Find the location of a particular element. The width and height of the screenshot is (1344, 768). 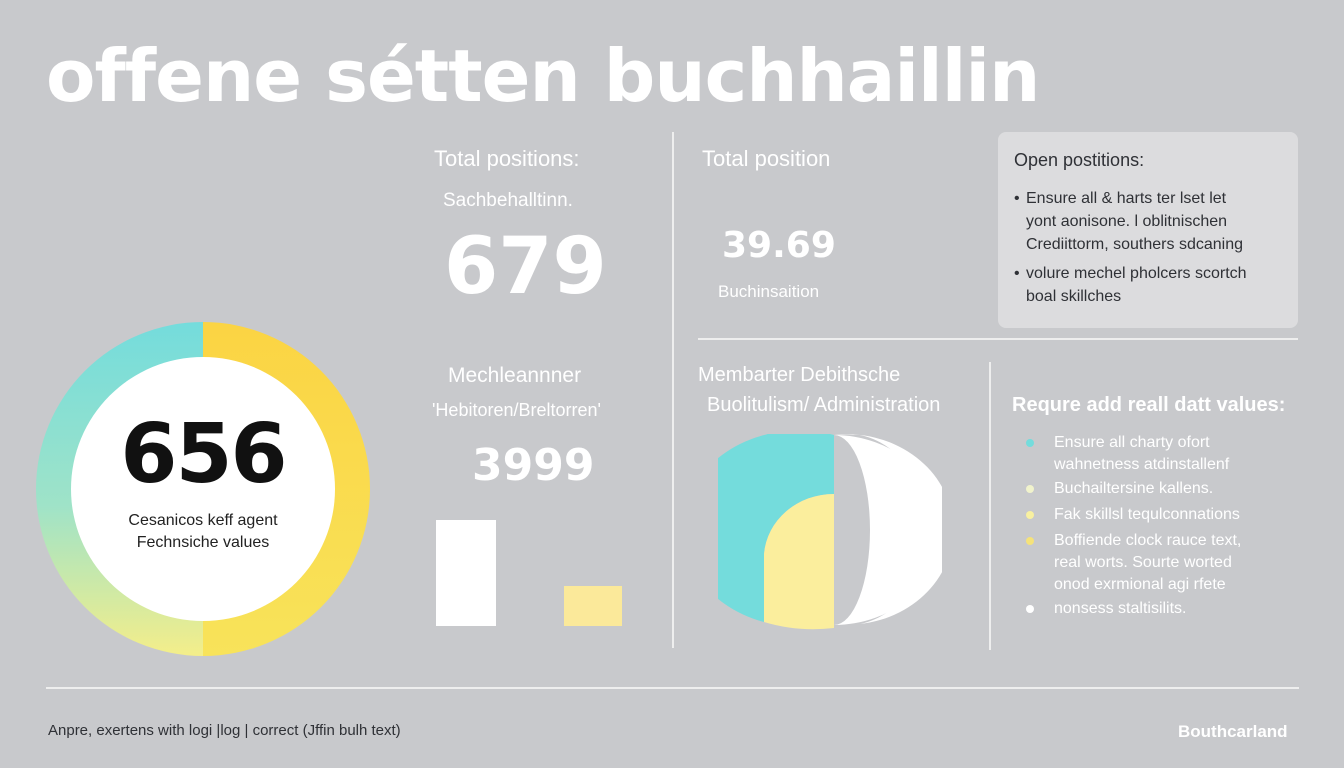

pie-chart is located at coordinates (818, 530).